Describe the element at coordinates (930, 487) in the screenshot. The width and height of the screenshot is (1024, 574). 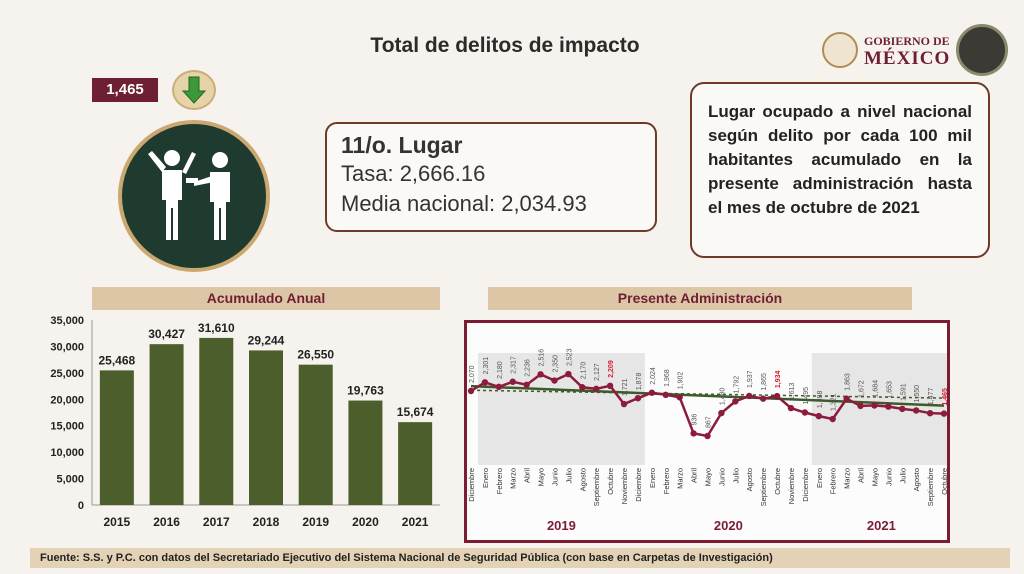
I see `month-label: Septiembre` at that location.